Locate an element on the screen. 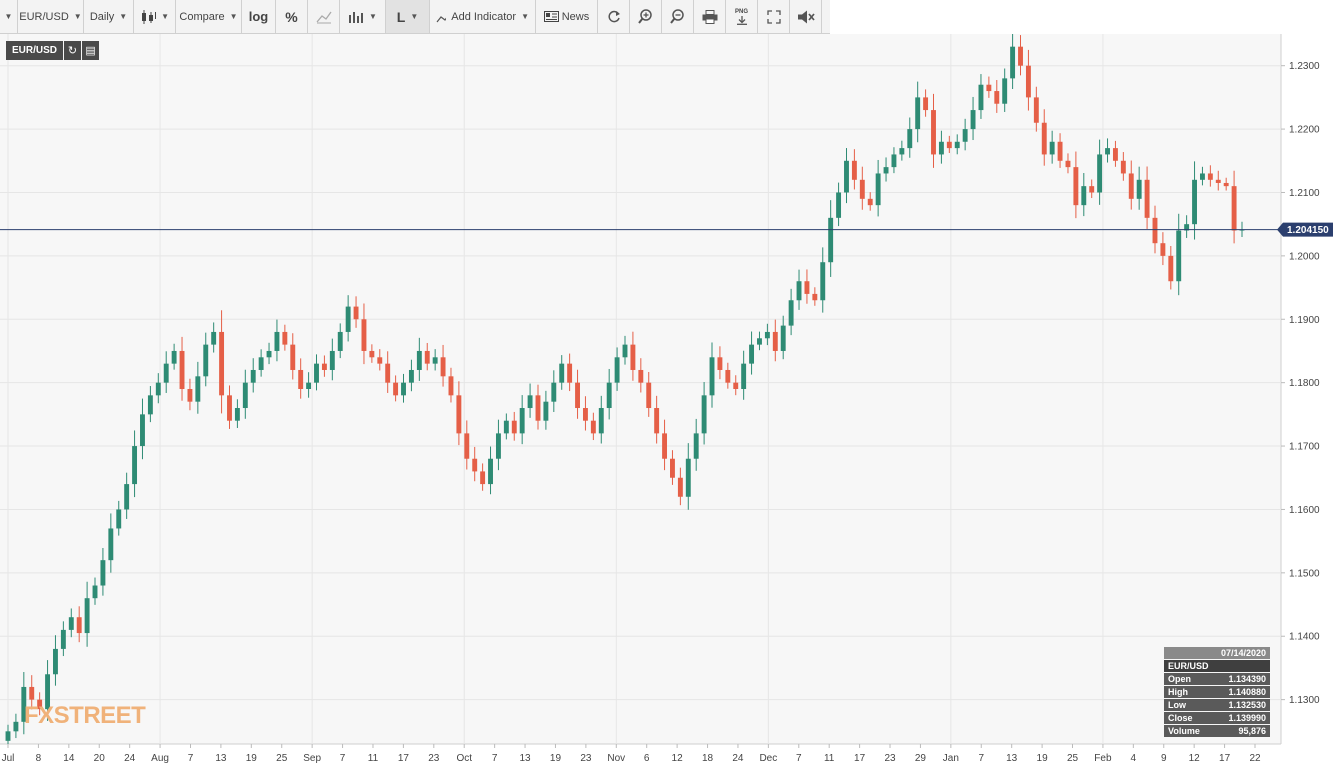 The image size is (1333, 781). y-tick-label: 1.1900 is located at coordinates (1304, 320).